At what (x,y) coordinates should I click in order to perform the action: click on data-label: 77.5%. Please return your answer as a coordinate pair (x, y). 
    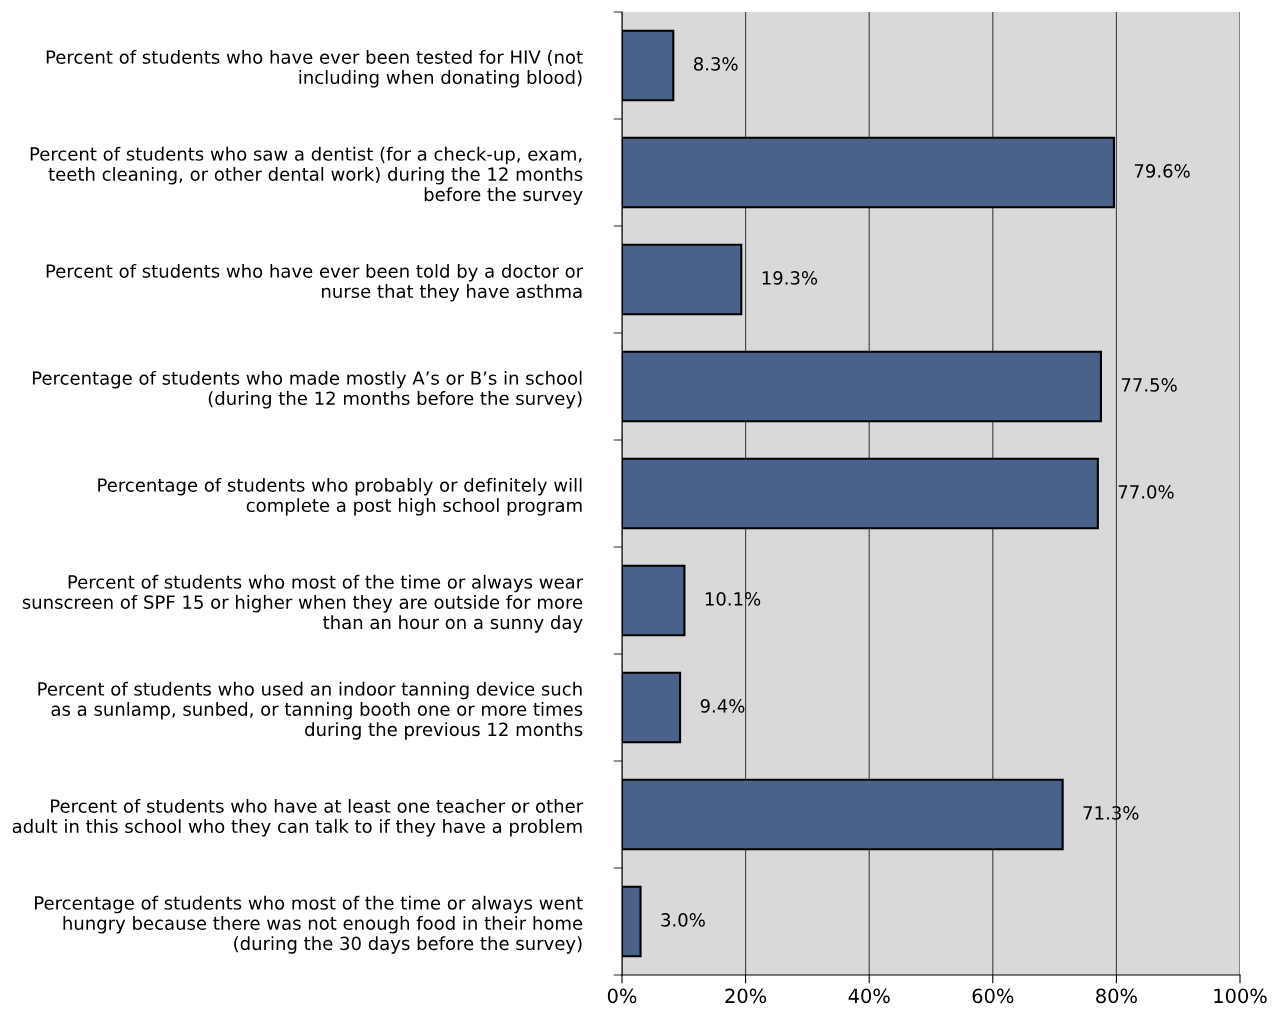
    Looking at the image, I should click on (1149, 385).